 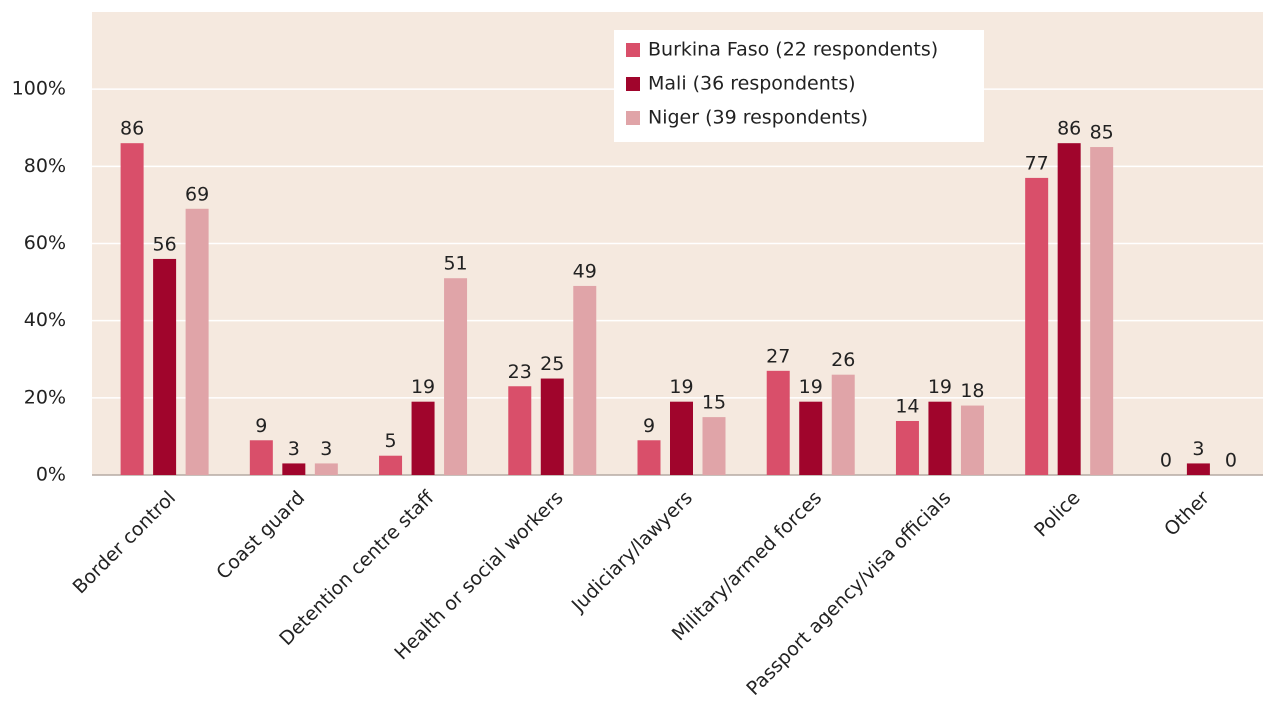 I want to click on value-label: 23, so click(x=520, y=372).